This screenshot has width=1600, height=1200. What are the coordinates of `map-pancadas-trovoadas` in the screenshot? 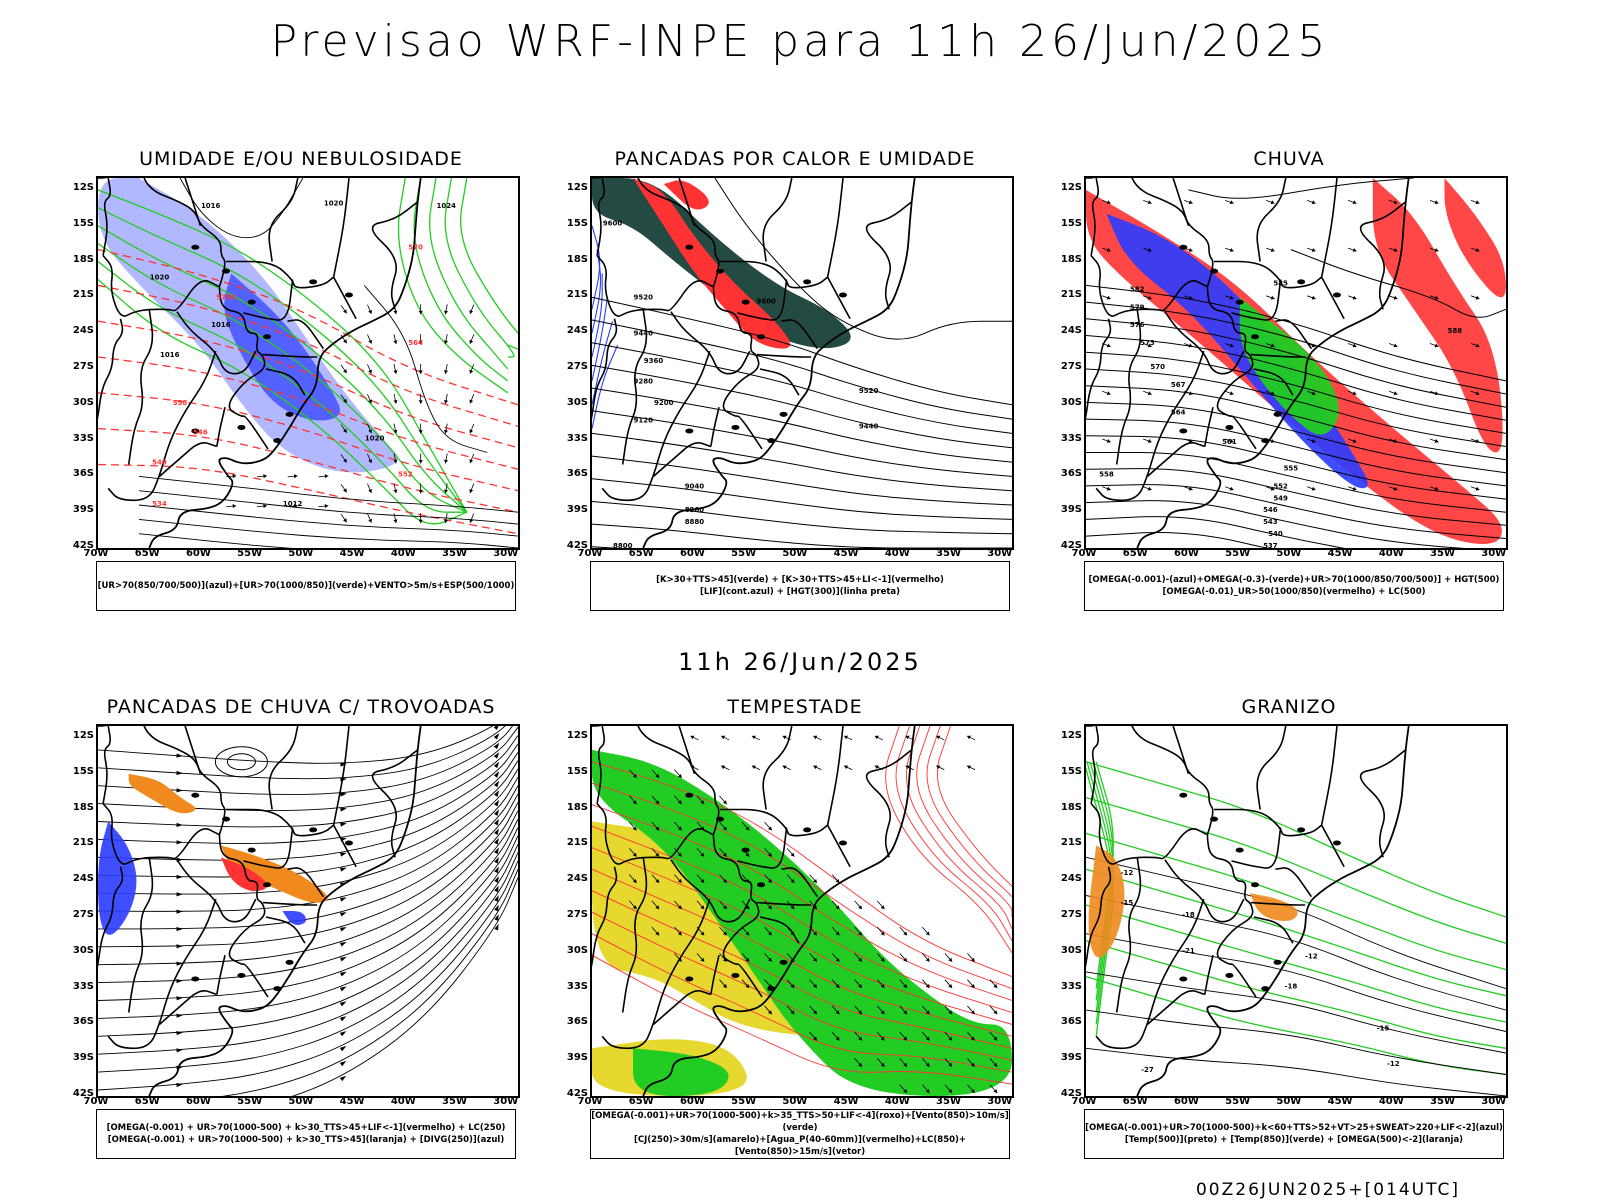 It's located at (308, 911).